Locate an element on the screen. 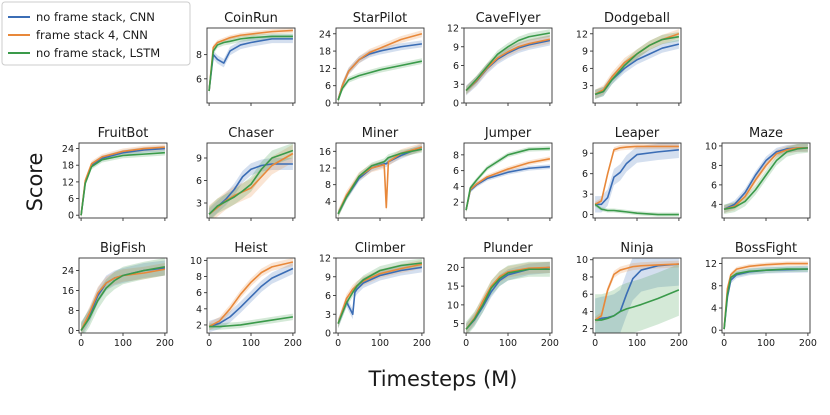 This screenshot has height=415, width=830. legend-label: frame stack 4, CNN is located at coordinates (92, 35).